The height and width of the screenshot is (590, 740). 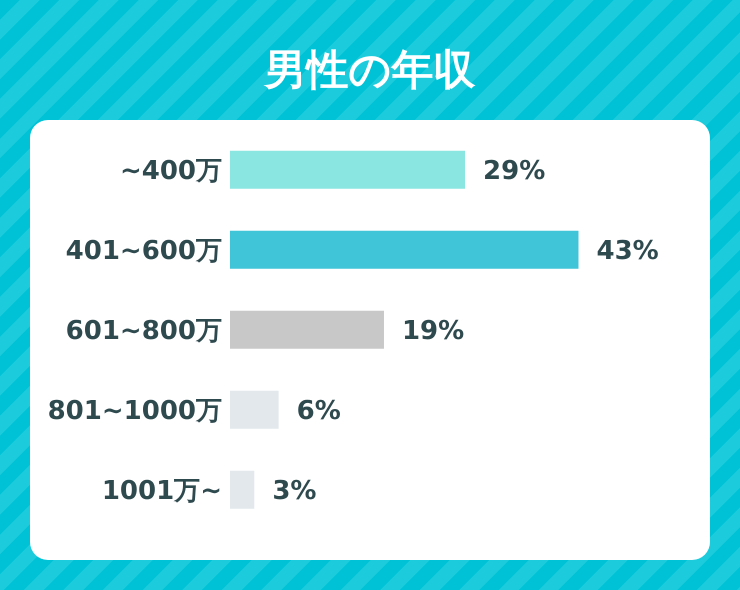 What do you see at coordinates (144, 251) in the screenshot?
I see `y-tick-label: 401~600万` at bounding box center [144, 251].